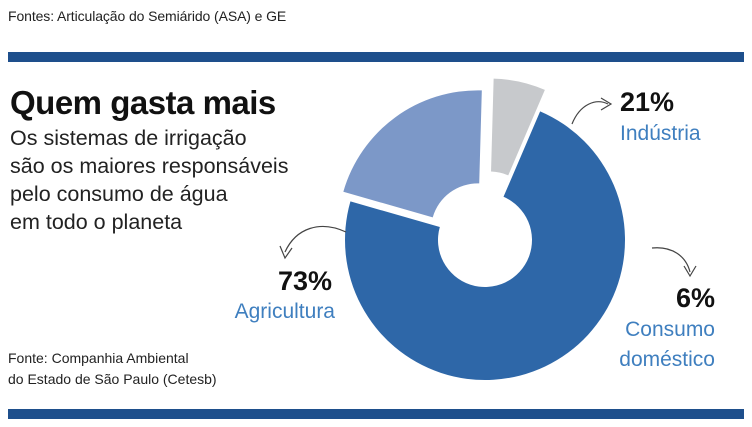 This screenshot has width=752, height=427. I want to click on agricultura-label: Agricultura, so click(285, 311).